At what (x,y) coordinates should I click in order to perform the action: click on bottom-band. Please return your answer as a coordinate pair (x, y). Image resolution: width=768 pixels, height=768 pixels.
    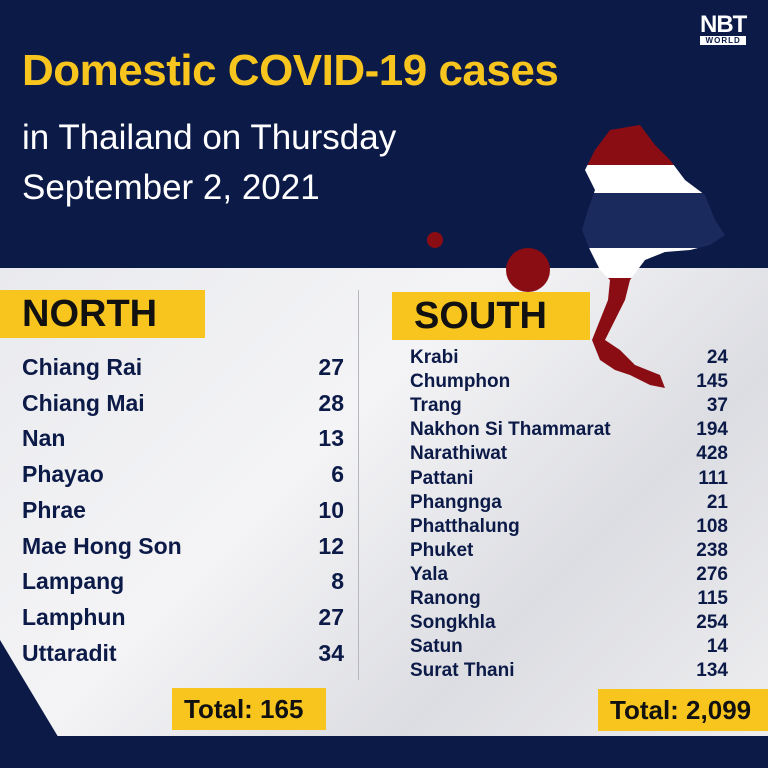
    Looking at the image, I should click on (384, 752).